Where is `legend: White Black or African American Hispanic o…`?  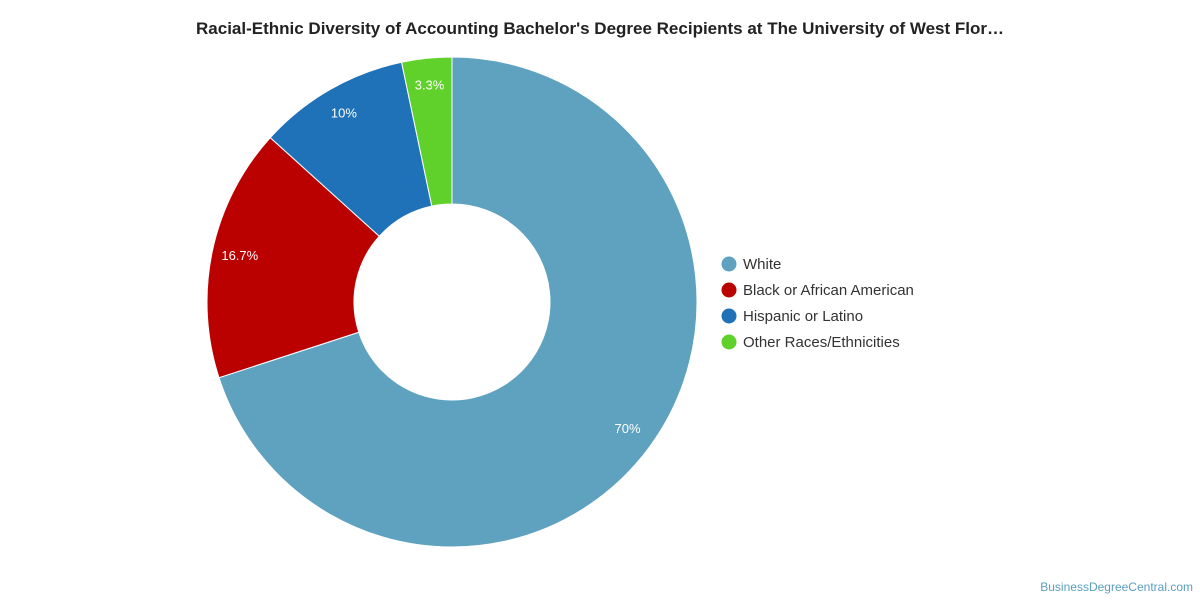 legend: White Black or African American Hispanic o… is located at coordinates (817, 303).